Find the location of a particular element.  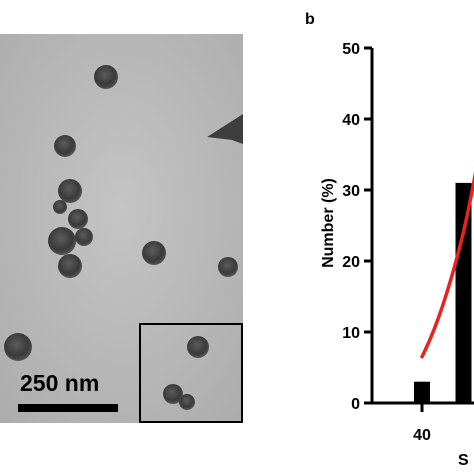

y-tick-label-30: 30 is located at coordinates (351, 191).